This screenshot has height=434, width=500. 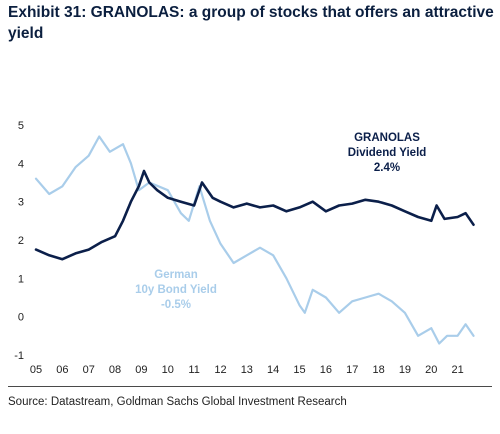 What do you see at coordinates (21, 126) in the screenshot?
I see `y-tick-label: 5` at bounding box center [21, 126].